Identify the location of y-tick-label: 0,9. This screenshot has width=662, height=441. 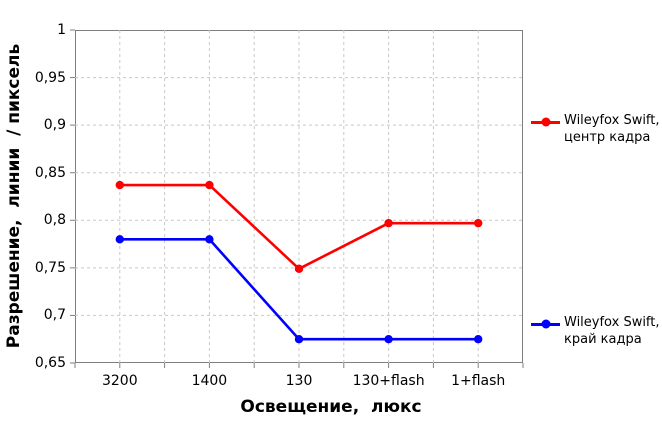
(54, 125).